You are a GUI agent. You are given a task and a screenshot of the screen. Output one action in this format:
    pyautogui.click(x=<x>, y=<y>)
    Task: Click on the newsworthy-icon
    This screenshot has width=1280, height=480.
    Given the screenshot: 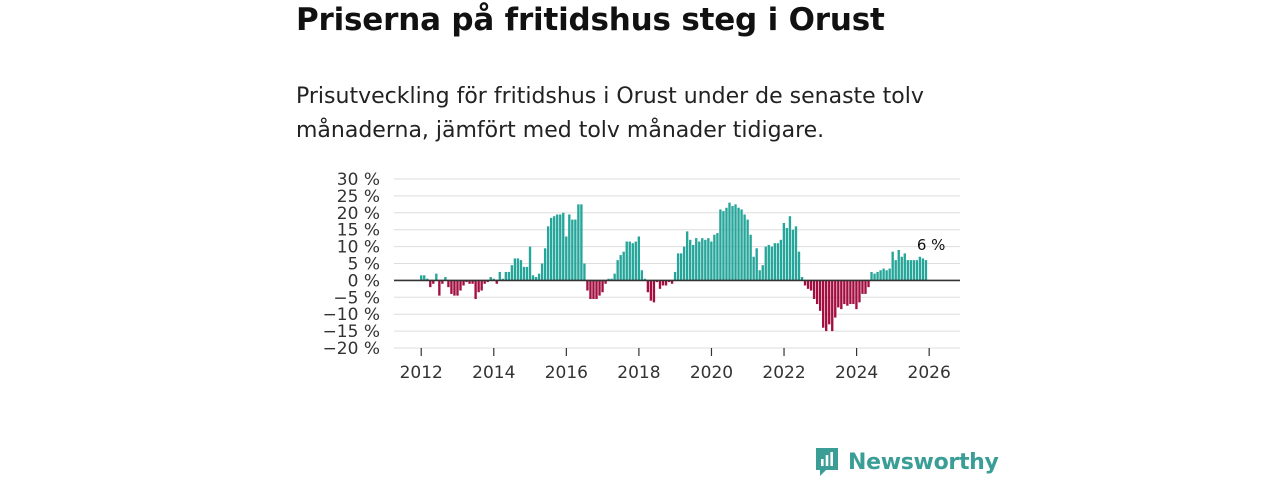 What is the action you would take?
    pyautogui.click(x=827, y=462)
    